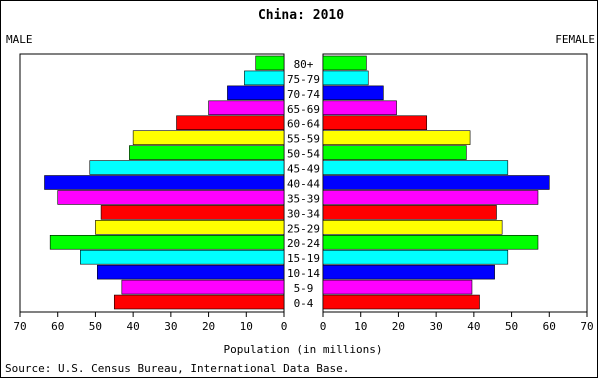  I want to click on female-tick-label-60: 60, so click(549, 326).